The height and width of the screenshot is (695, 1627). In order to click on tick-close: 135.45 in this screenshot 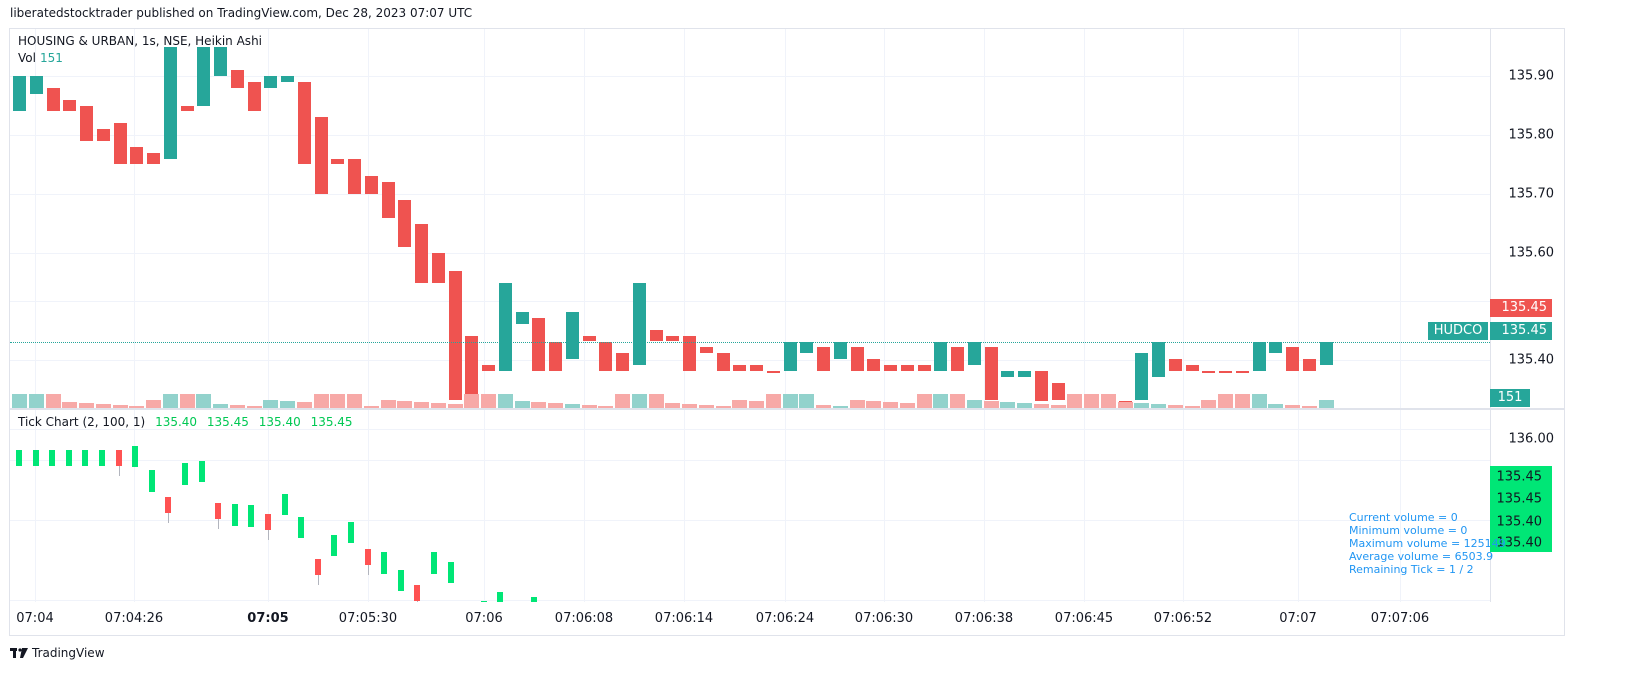, I will do `click(331, 422)`.